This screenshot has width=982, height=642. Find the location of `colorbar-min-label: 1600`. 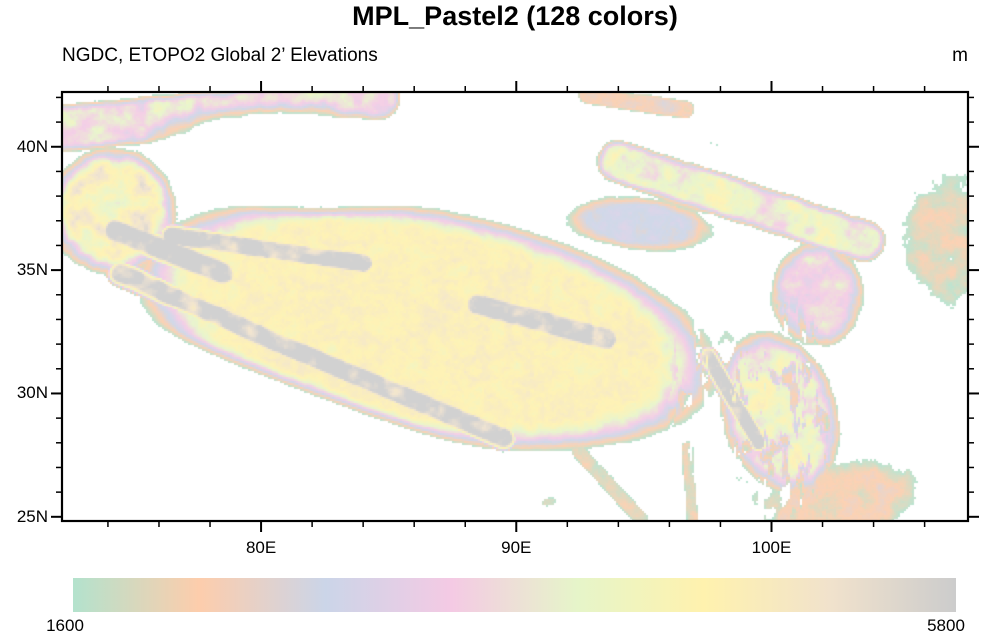

colorbar-min-label: 1600 is located at coordinates (65, 625).